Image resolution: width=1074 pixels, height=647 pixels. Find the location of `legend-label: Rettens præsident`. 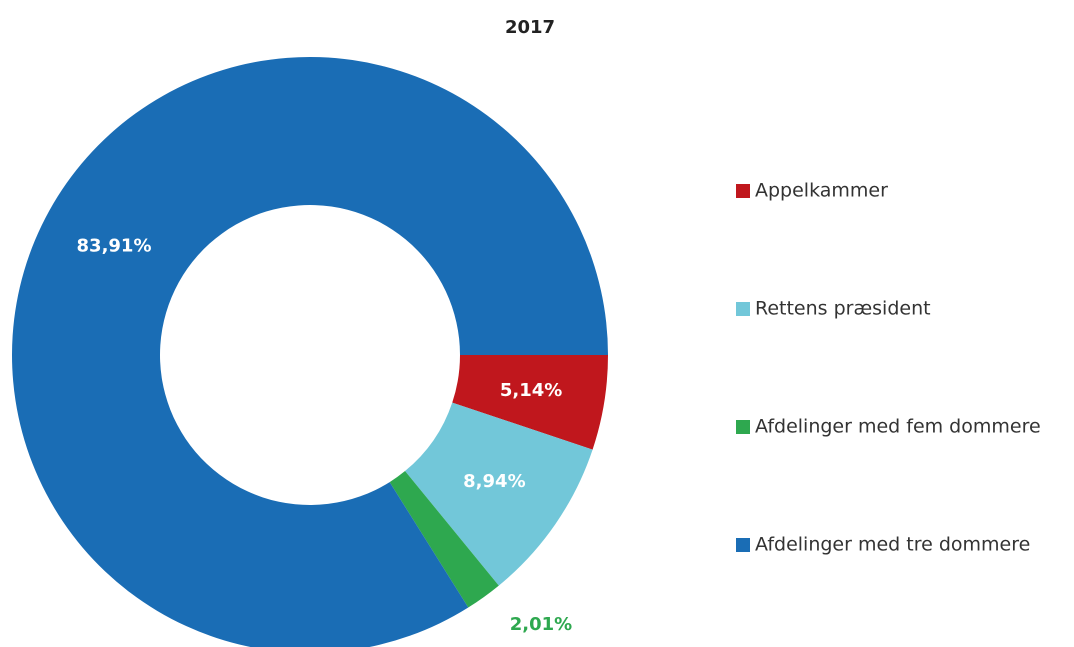

legend-label: Rettens præsident is located at coordinates (843, 309).